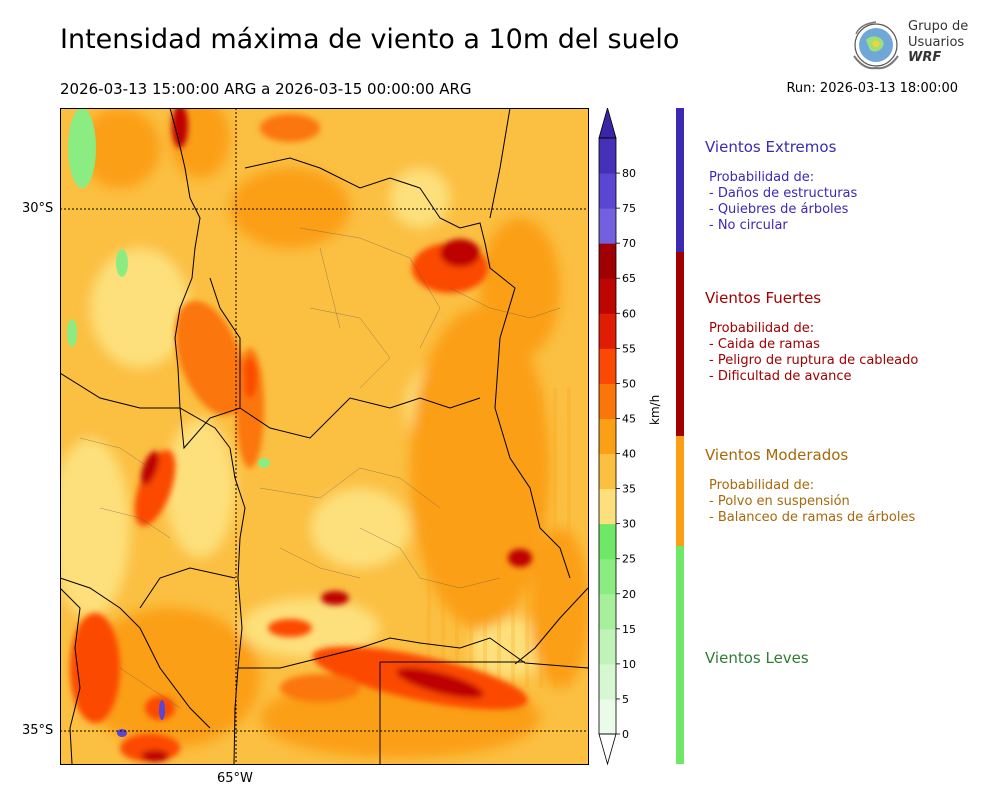  I want to click on colorbar-tick-label: 80, so click(629, 173).